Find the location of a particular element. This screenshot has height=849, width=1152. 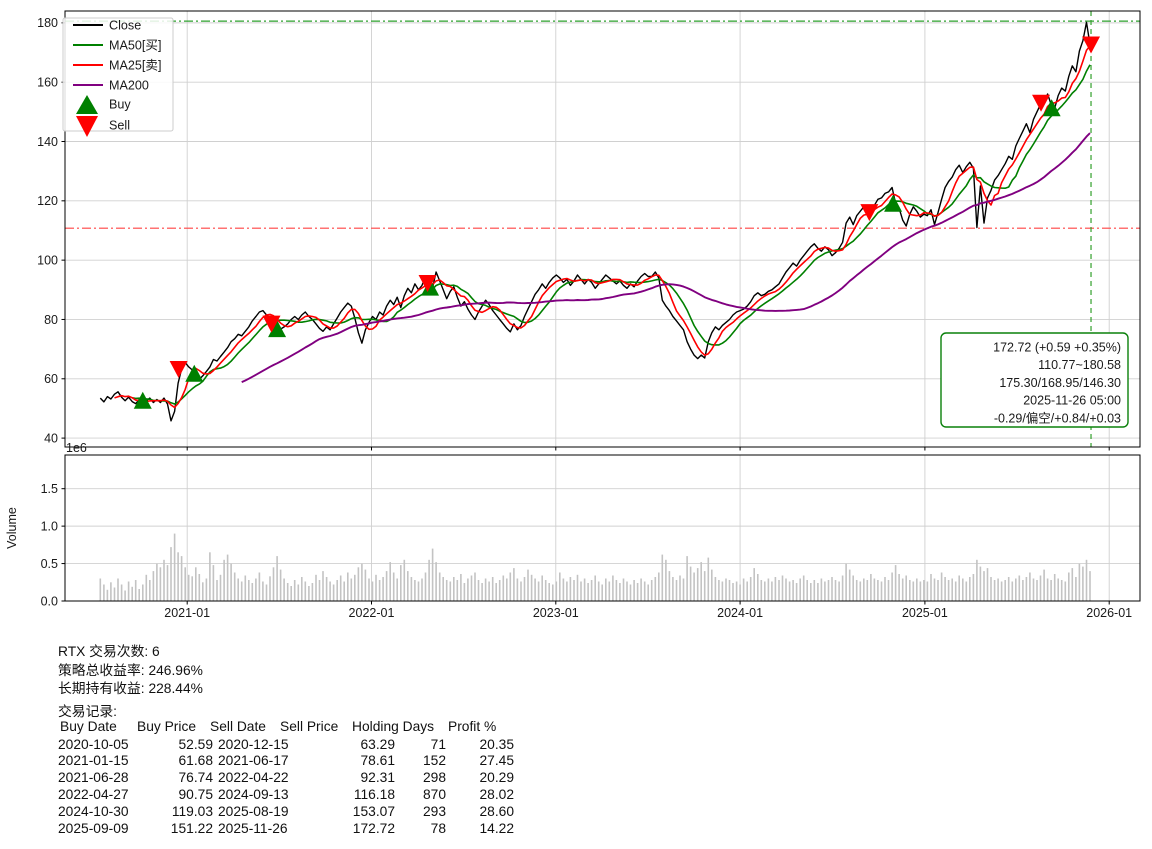

trade-cell: 2025-08-19 is located at coordinates (253, 812).